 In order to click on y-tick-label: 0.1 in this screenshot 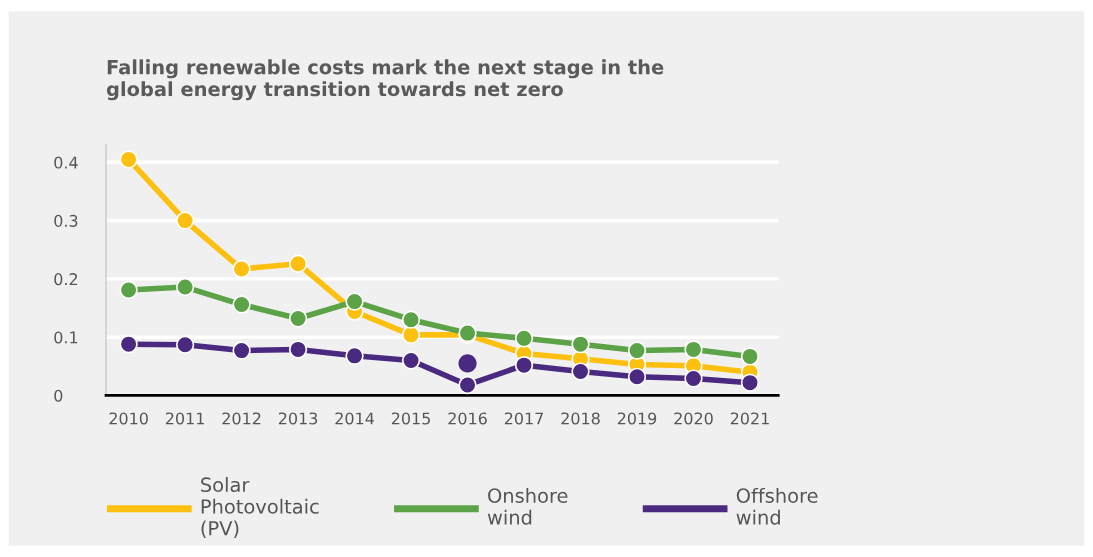, I will do `click(66, 337)`.